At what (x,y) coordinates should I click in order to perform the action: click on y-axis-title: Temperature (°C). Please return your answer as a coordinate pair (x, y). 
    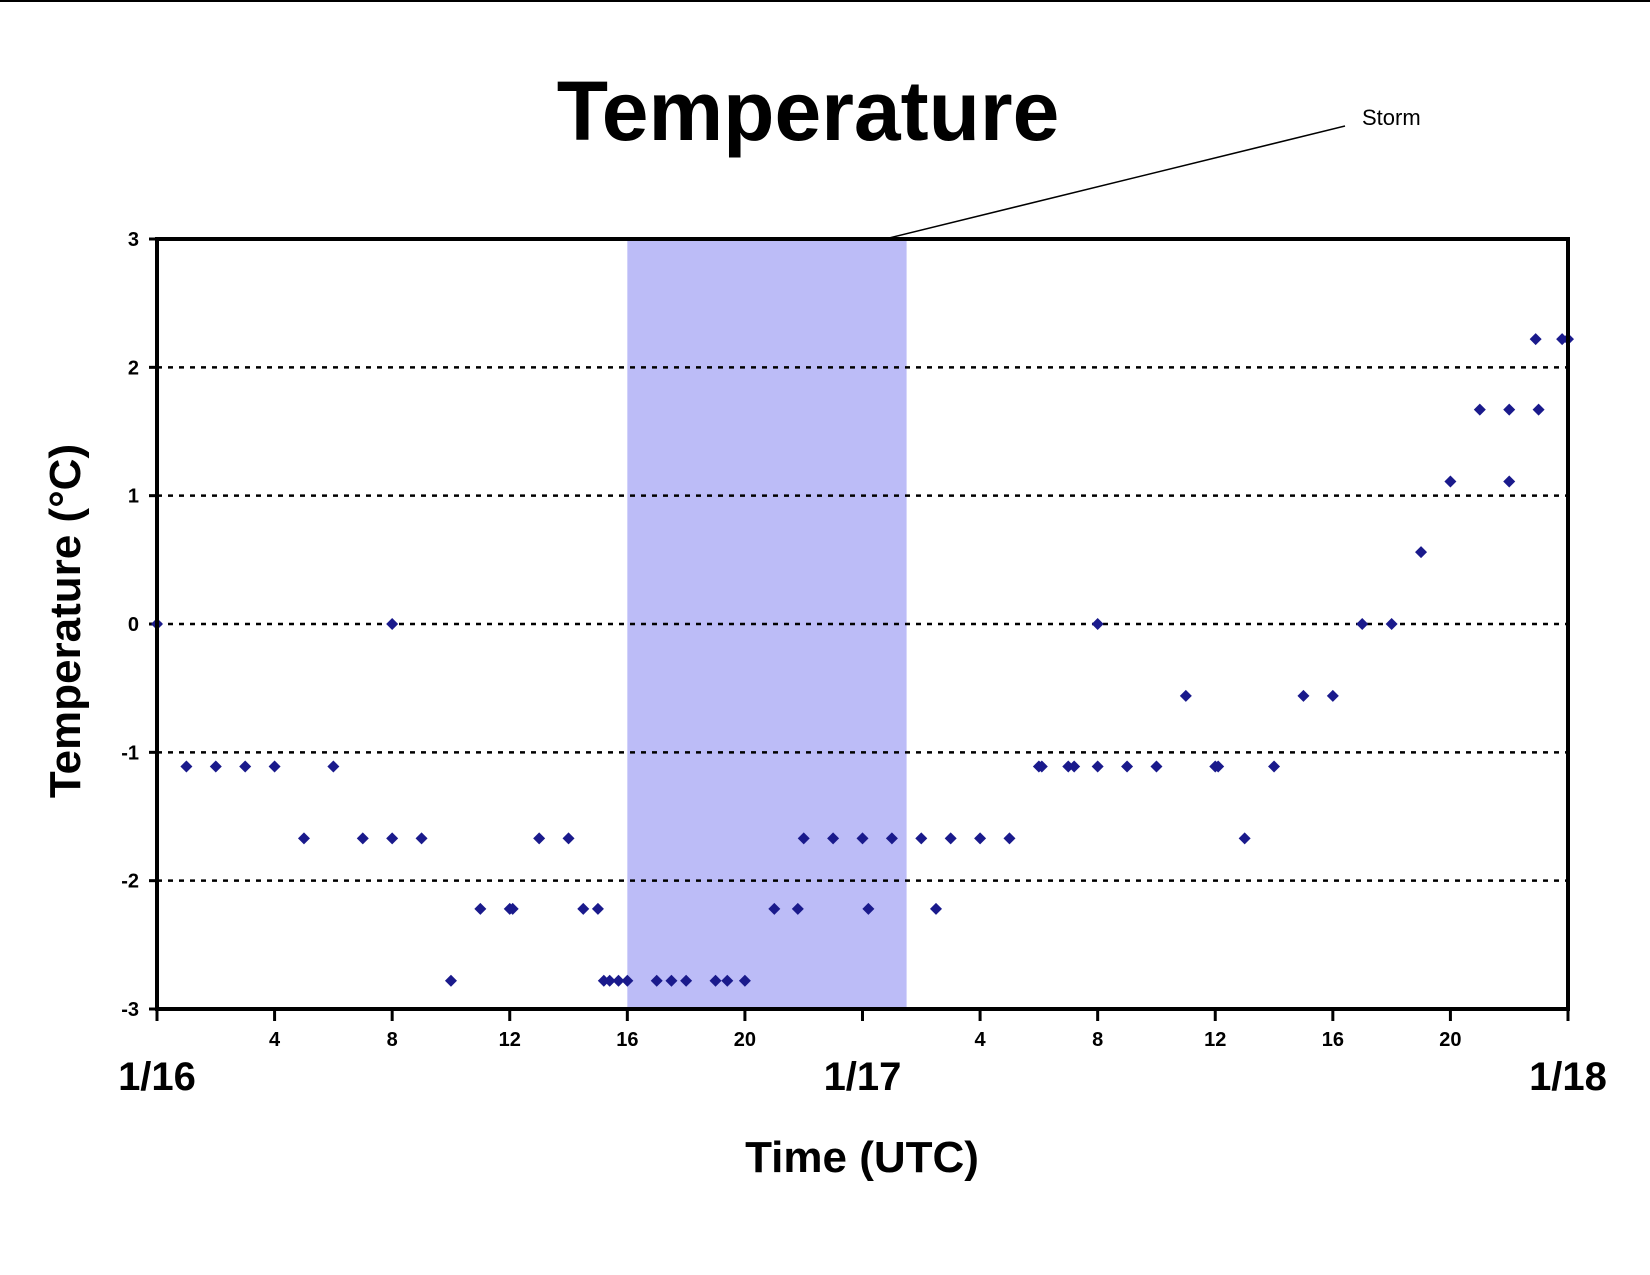
    Looking at the image, I should click on (65, 621).